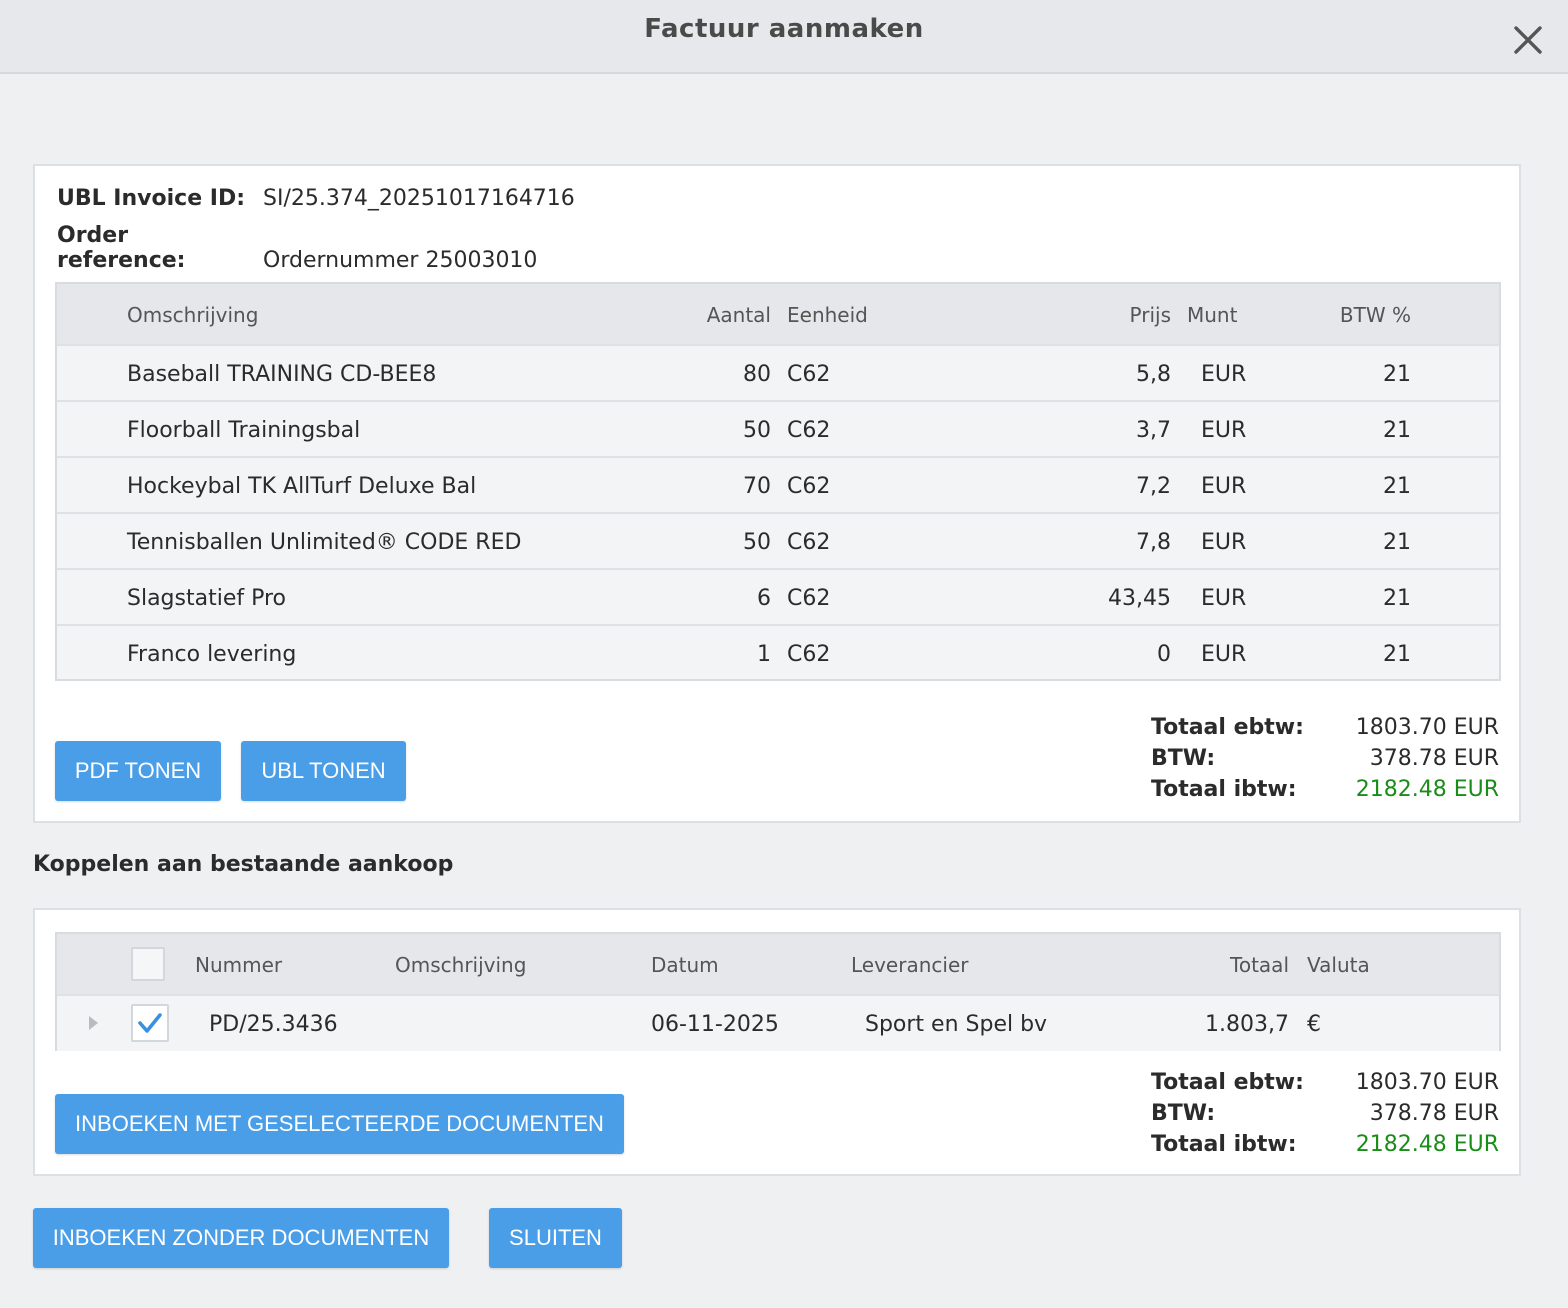  What do you see at coordinates (1338, 965) in the screenshot?
I see `header-currency: Valuta` at bounding box center [1338, 965].